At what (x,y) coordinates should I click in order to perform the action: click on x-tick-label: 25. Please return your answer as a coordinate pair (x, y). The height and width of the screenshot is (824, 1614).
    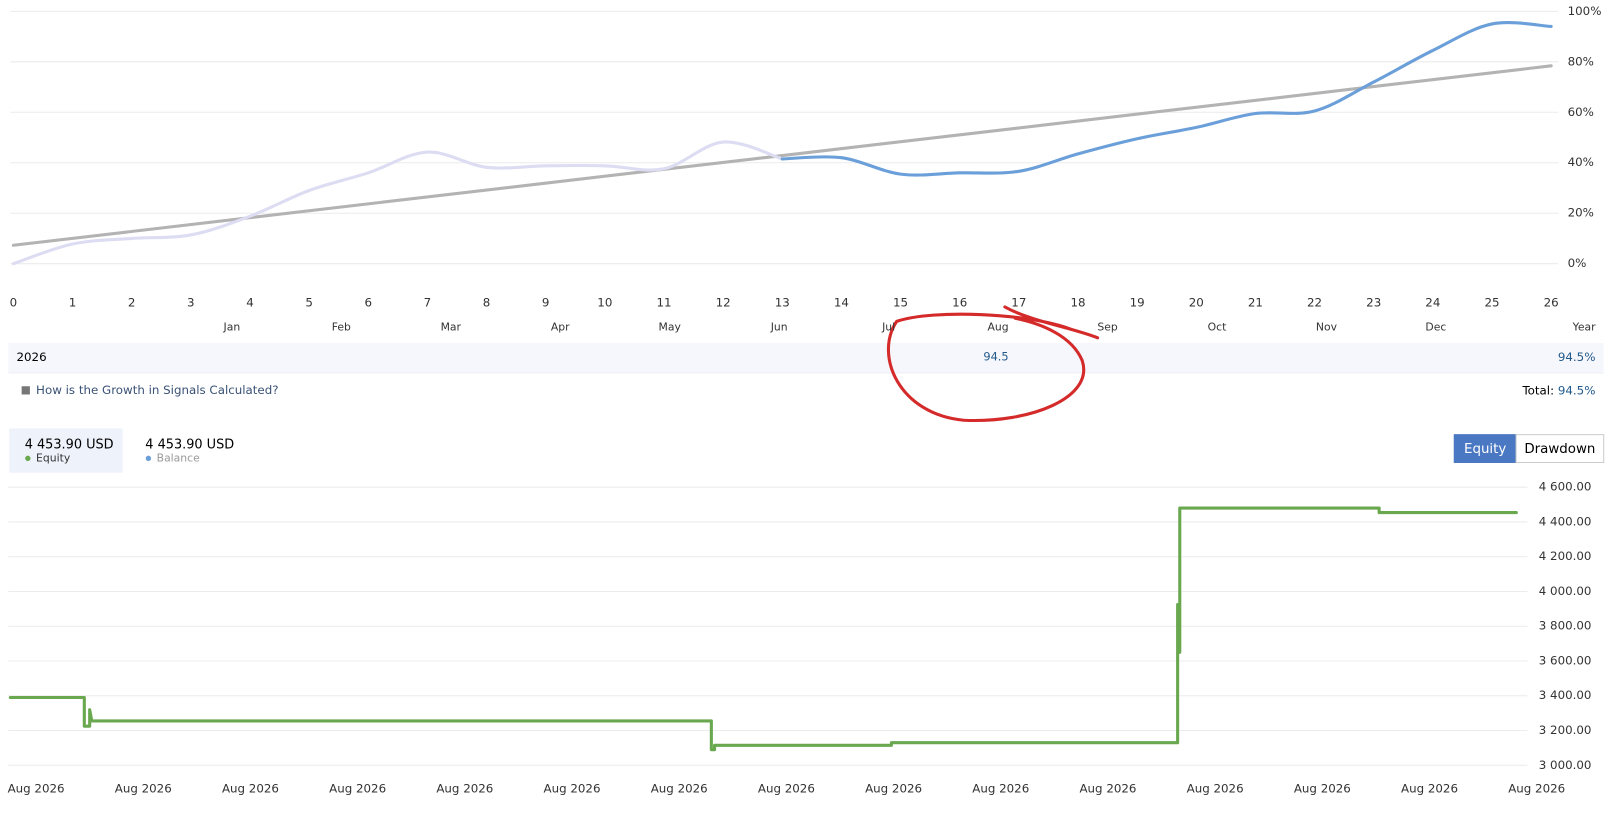
    Looking at the image, I should click on (1491, 302).